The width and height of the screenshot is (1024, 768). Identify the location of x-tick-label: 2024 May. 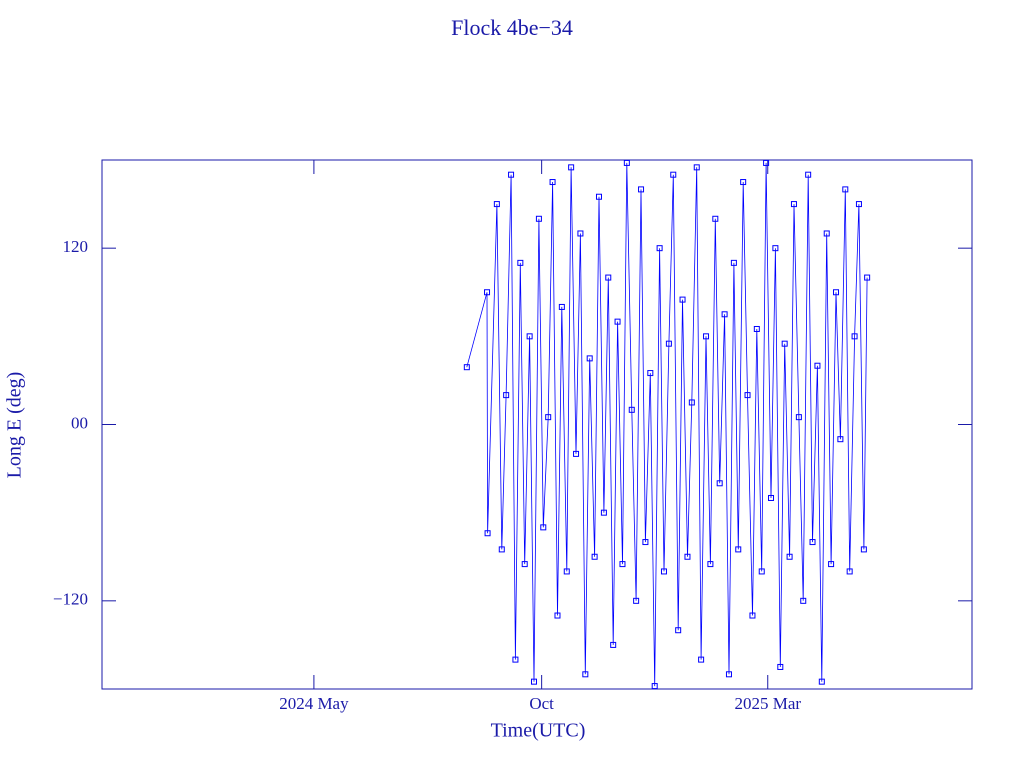
(314, 703).